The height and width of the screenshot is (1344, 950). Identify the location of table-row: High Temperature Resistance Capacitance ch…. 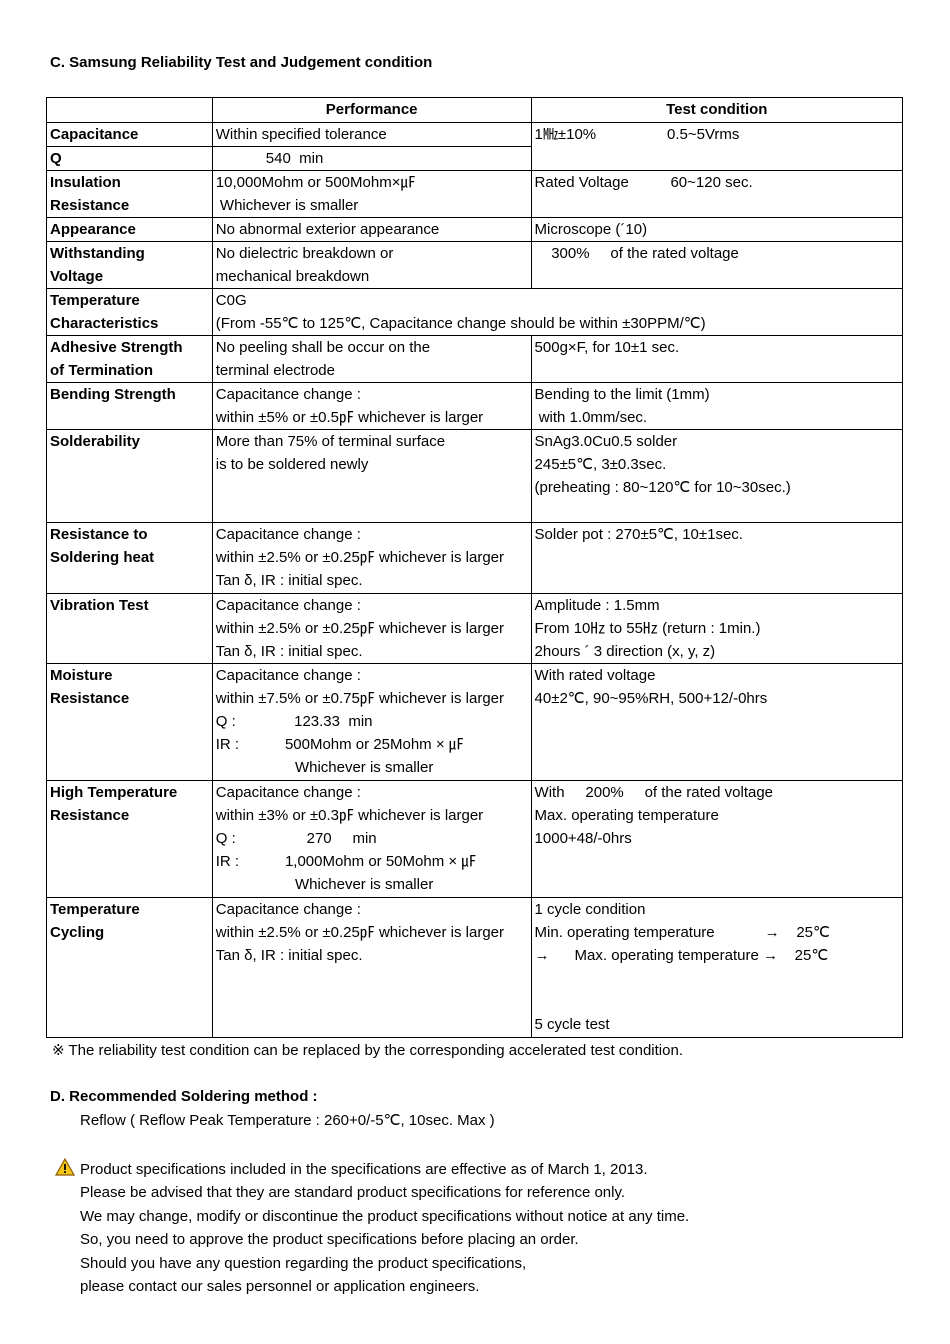
(475, 839).